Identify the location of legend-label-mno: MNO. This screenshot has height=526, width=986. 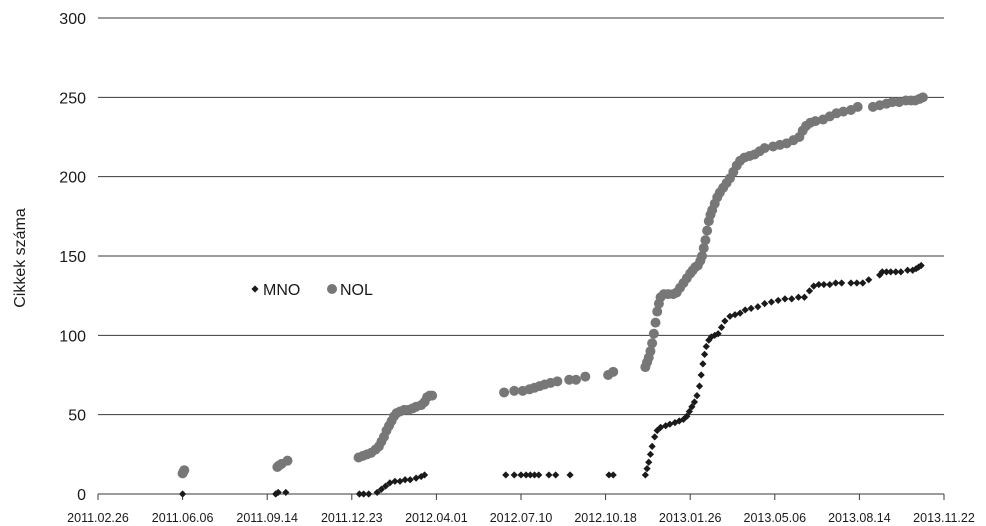
(281, 290).